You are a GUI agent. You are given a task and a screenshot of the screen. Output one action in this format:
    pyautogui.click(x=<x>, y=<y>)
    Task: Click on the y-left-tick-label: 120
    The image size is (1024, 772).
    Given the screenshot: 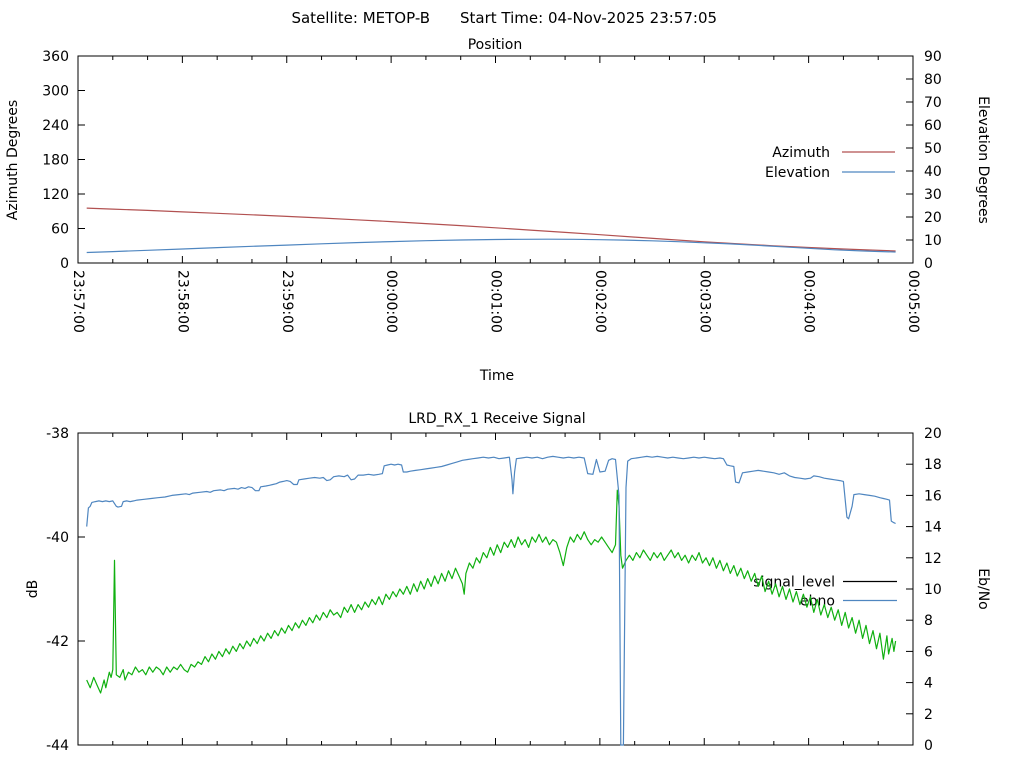 What is the action you would take?
    pyautogui.click(x=55, y=195)
    